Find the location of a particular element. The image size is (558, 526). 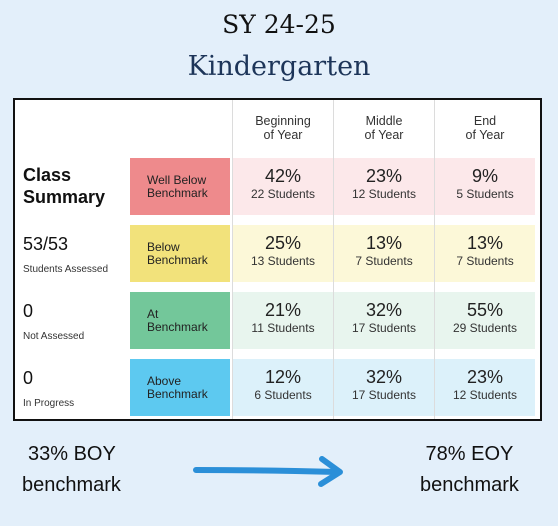

eoy-summary-line: 78% EOY is located at coordinates (469, 454).